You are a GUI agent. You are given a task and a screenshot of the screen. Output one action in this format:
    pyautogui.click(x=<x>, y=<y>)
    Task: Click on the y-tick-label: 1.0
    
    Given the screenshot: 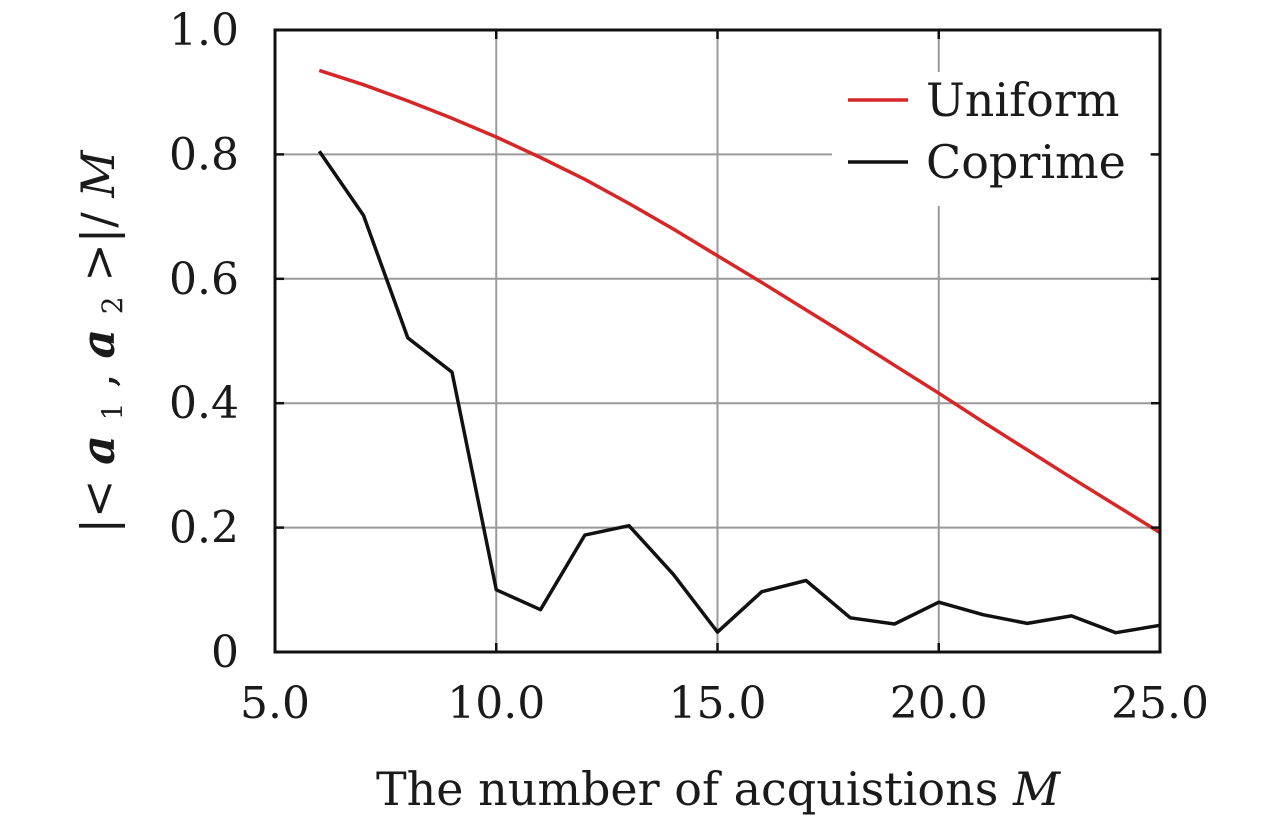 What is the action you would take?
    pyautogui.click(x=204, y=30)
    